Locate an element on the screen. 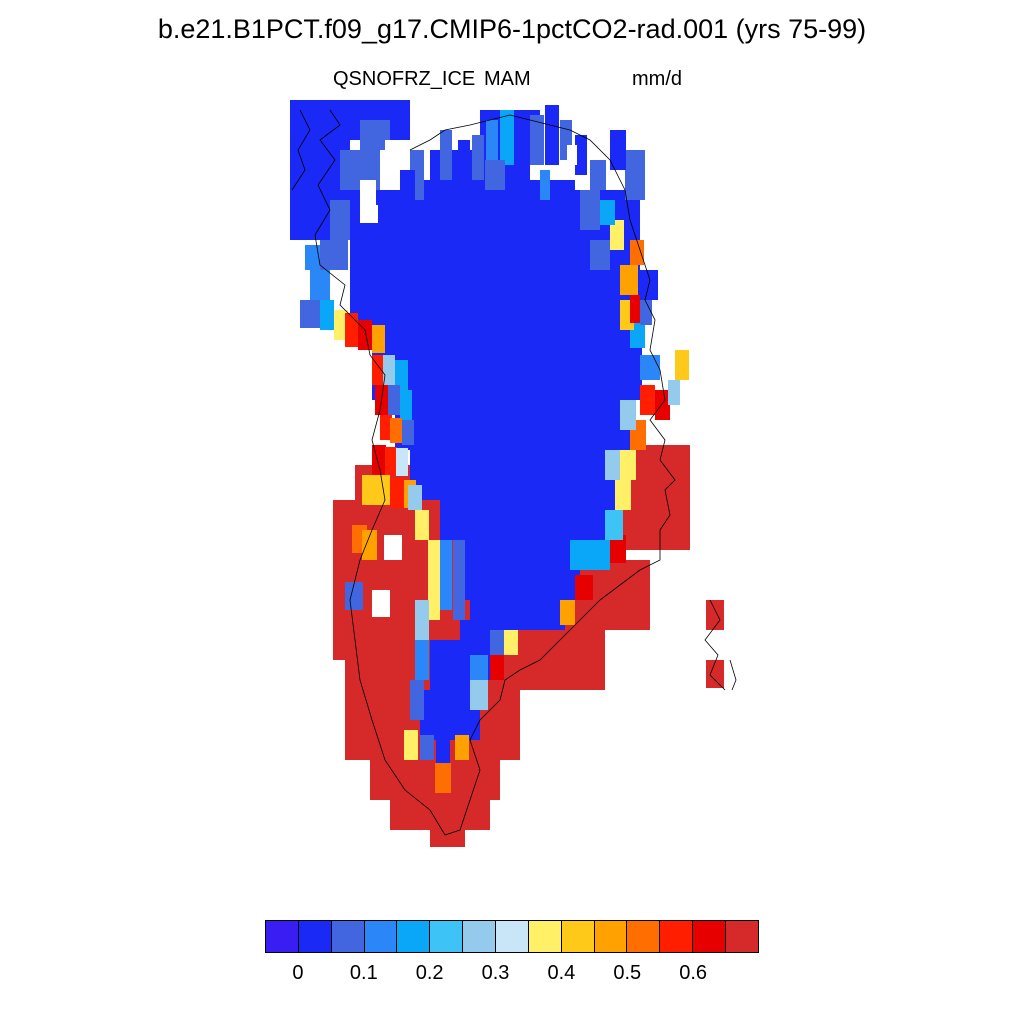 The image size is (1024, 1024). colorbar-tick-labels: 0 0.1 0.2 0.3 0.4 0.5 0.6 is located at coordinates (512, 975).